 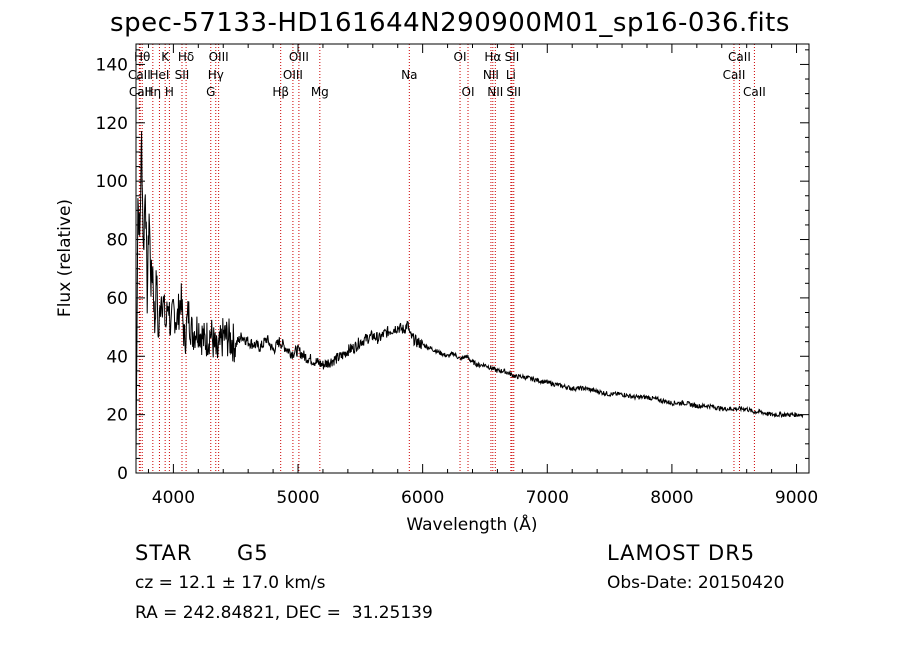 What do you see at coordinates (547, 498) in the screenshot?
I see `x-tick-label: 7000` at bounding box center [547, 498].